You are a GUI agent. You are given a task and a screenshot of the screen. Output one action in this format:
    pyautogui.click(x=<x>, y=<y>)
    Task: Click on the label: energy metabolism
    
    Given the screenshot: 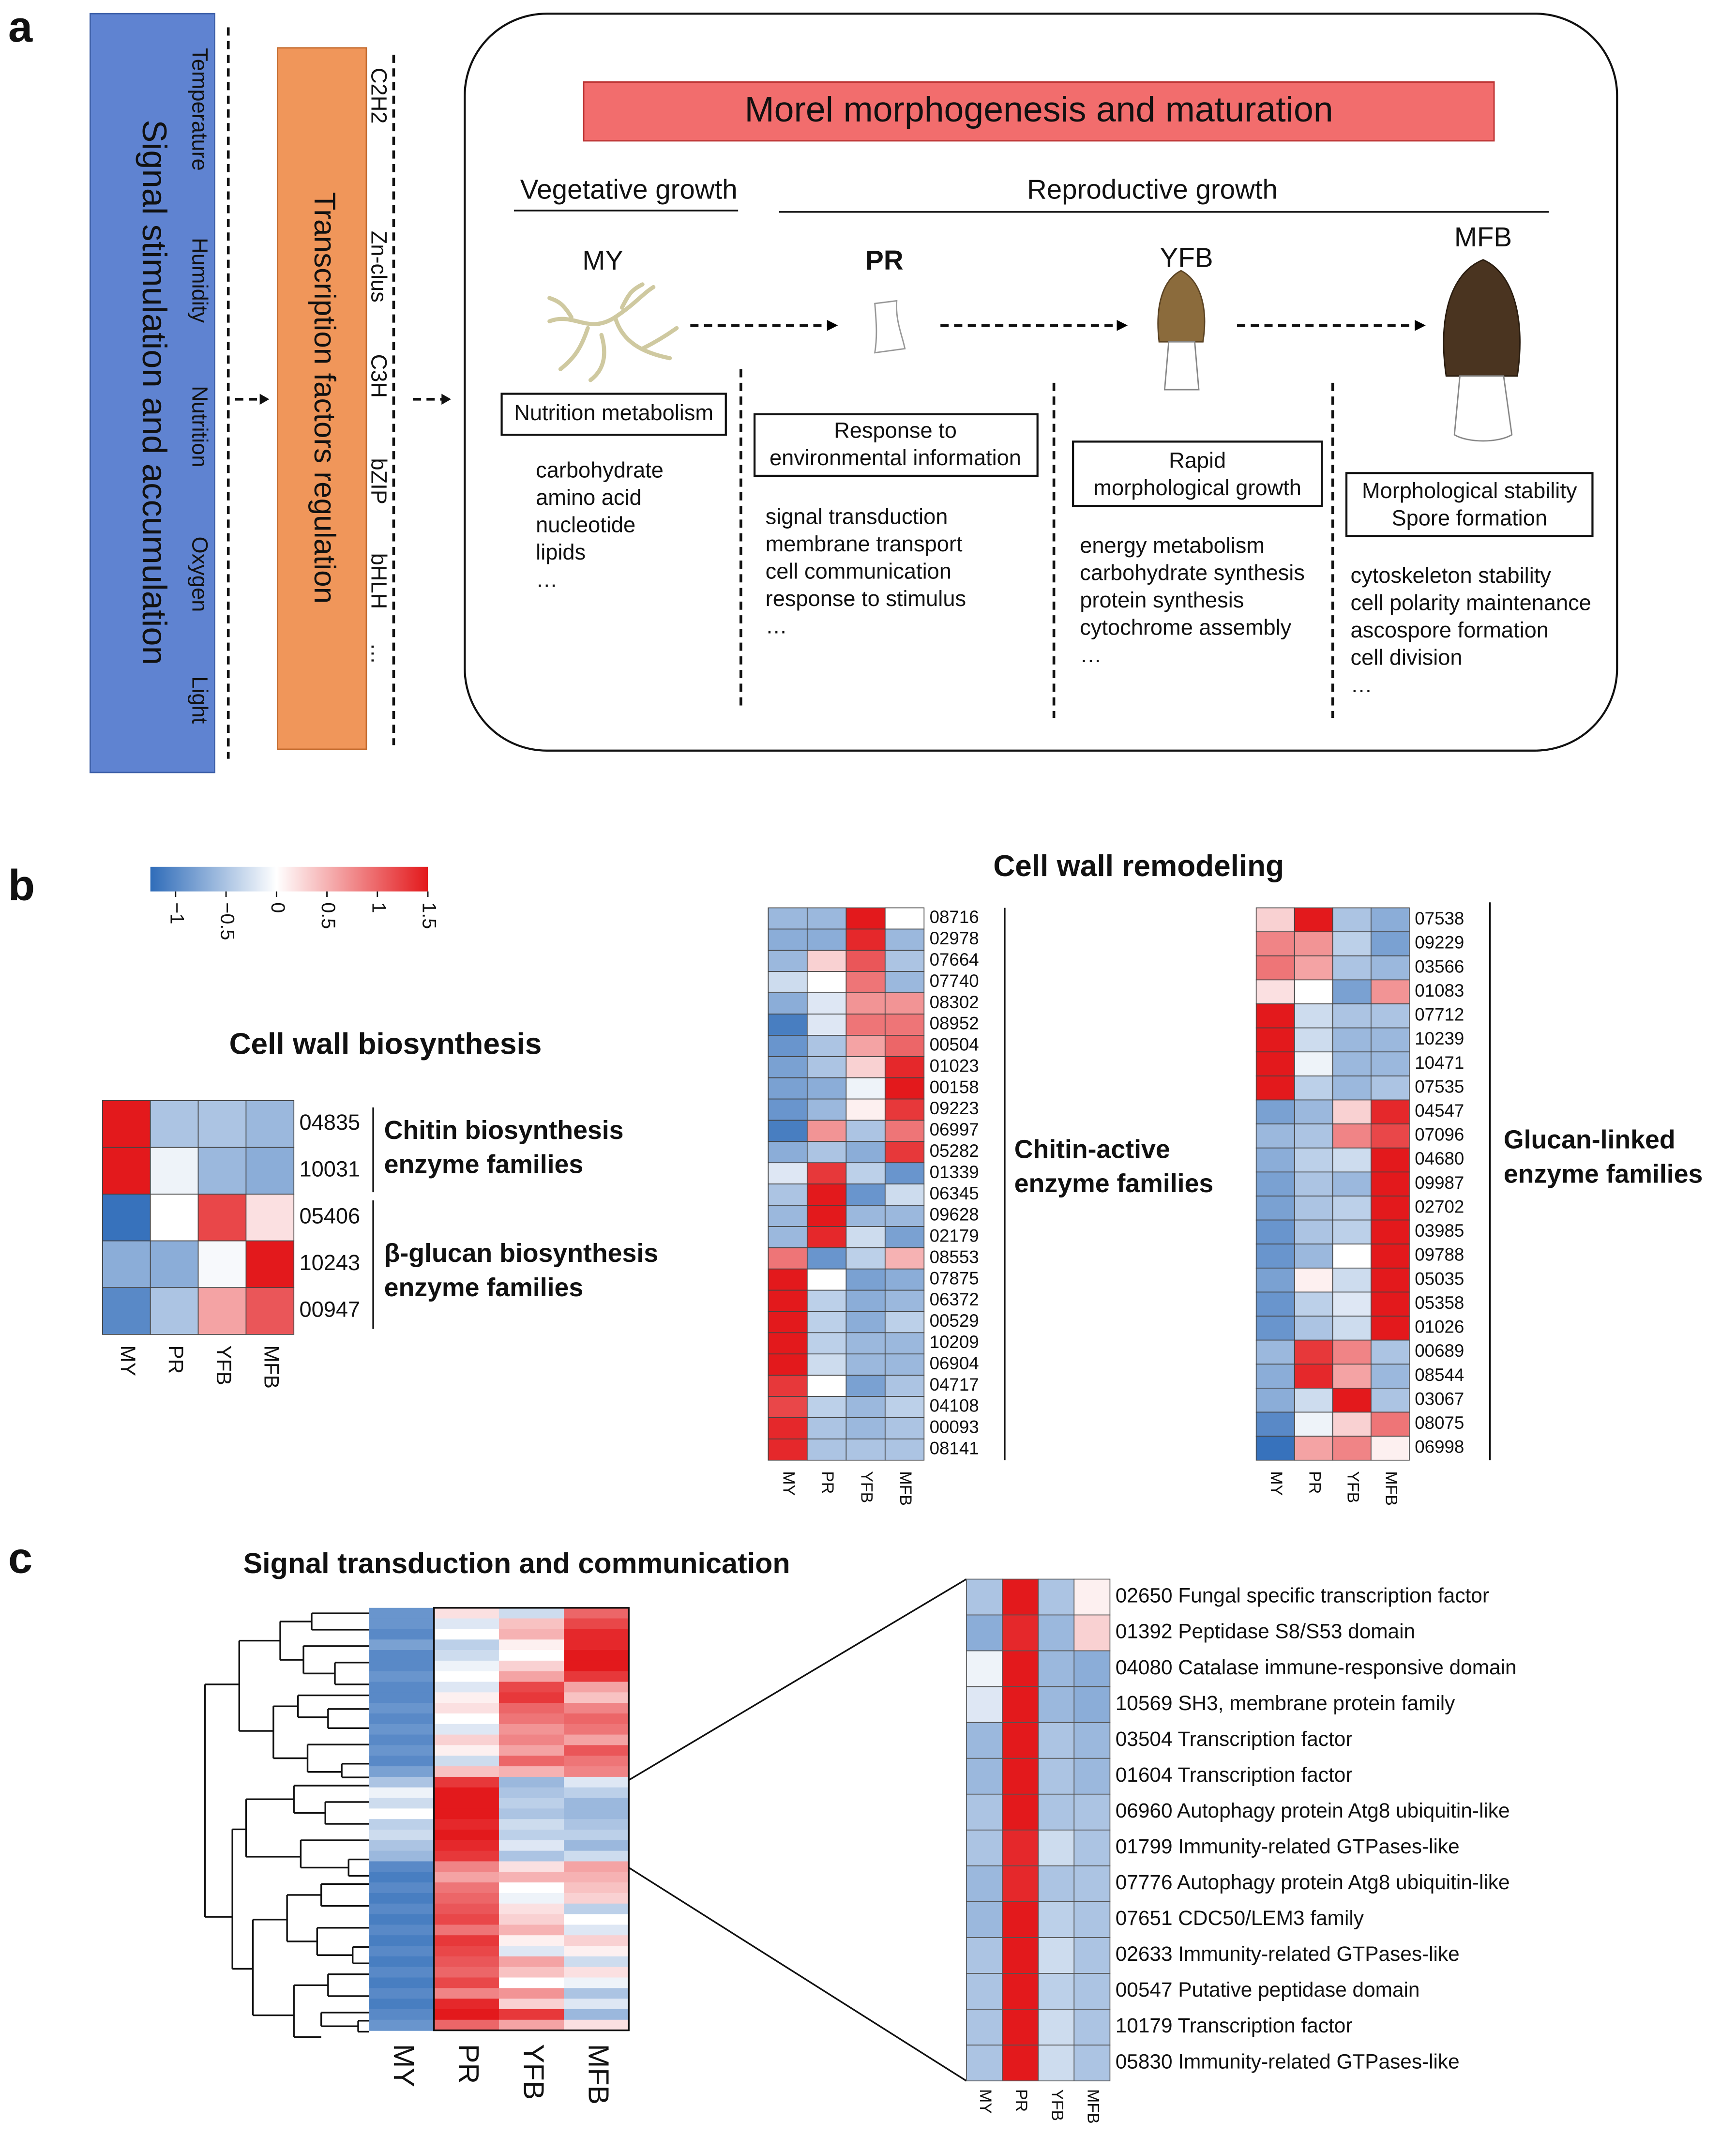 What is the action you would take?
    pyautogui.click(x=1172, y=545)
    